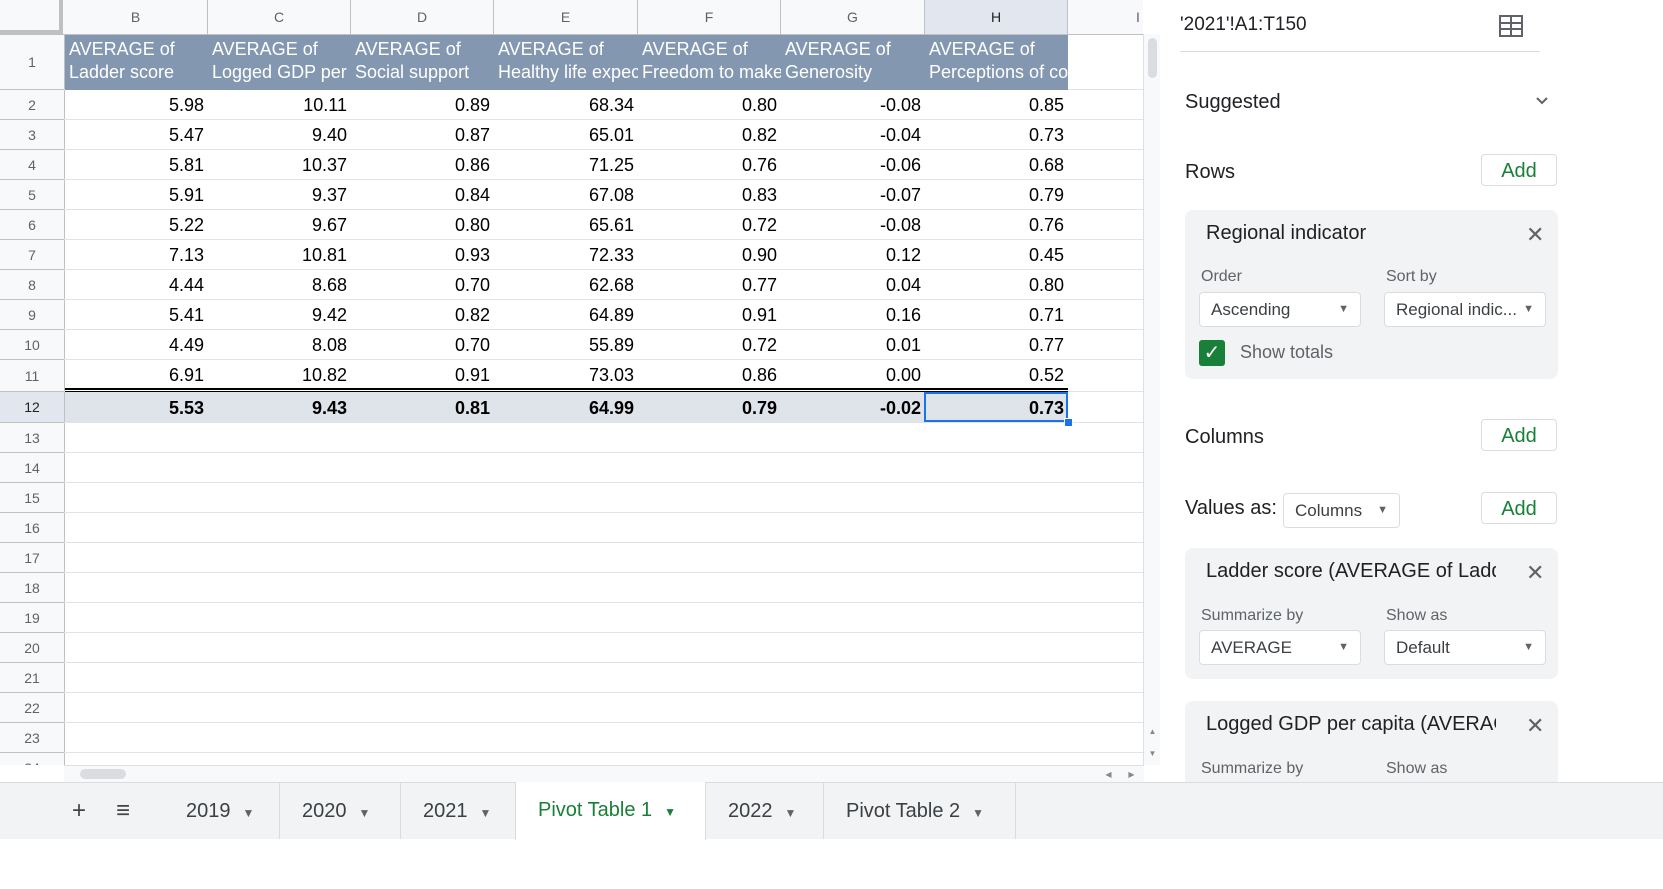  Describe the element at coordinates (838, 60) in the screenshot. I see `pivot-header-cell: AVERAGE of Generosity` at that location.